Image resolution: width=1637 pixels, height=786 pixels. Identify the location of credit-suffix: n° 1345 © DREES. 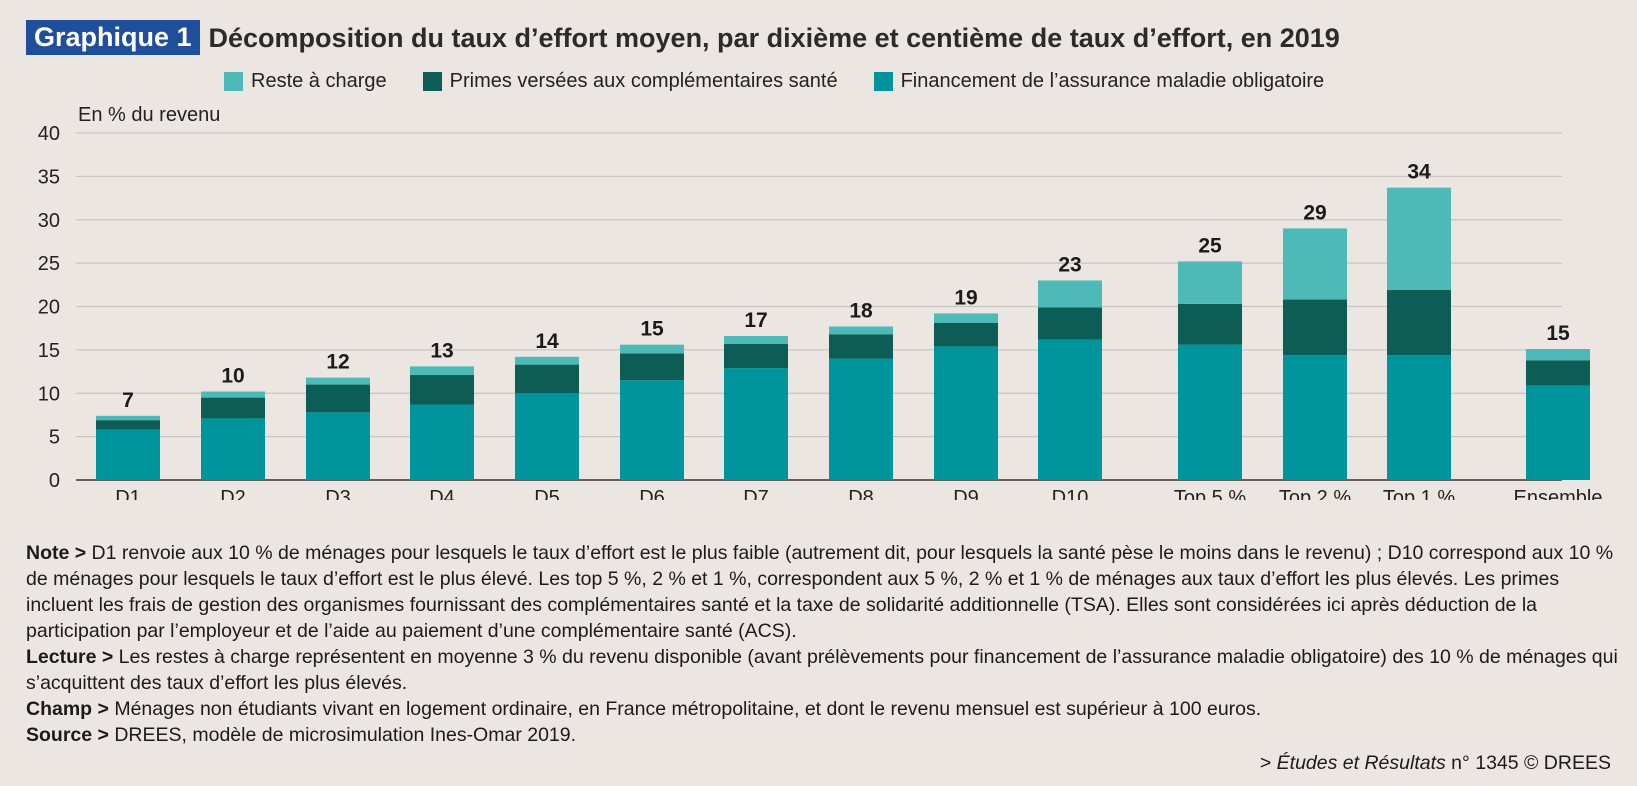
(1528, 763).